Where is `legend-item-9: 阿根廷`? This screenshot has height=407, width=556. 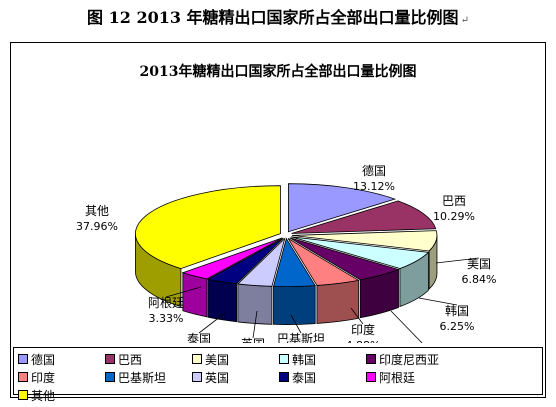
legend-item-9: 阿根廷 is located at coordinates (409, 377).